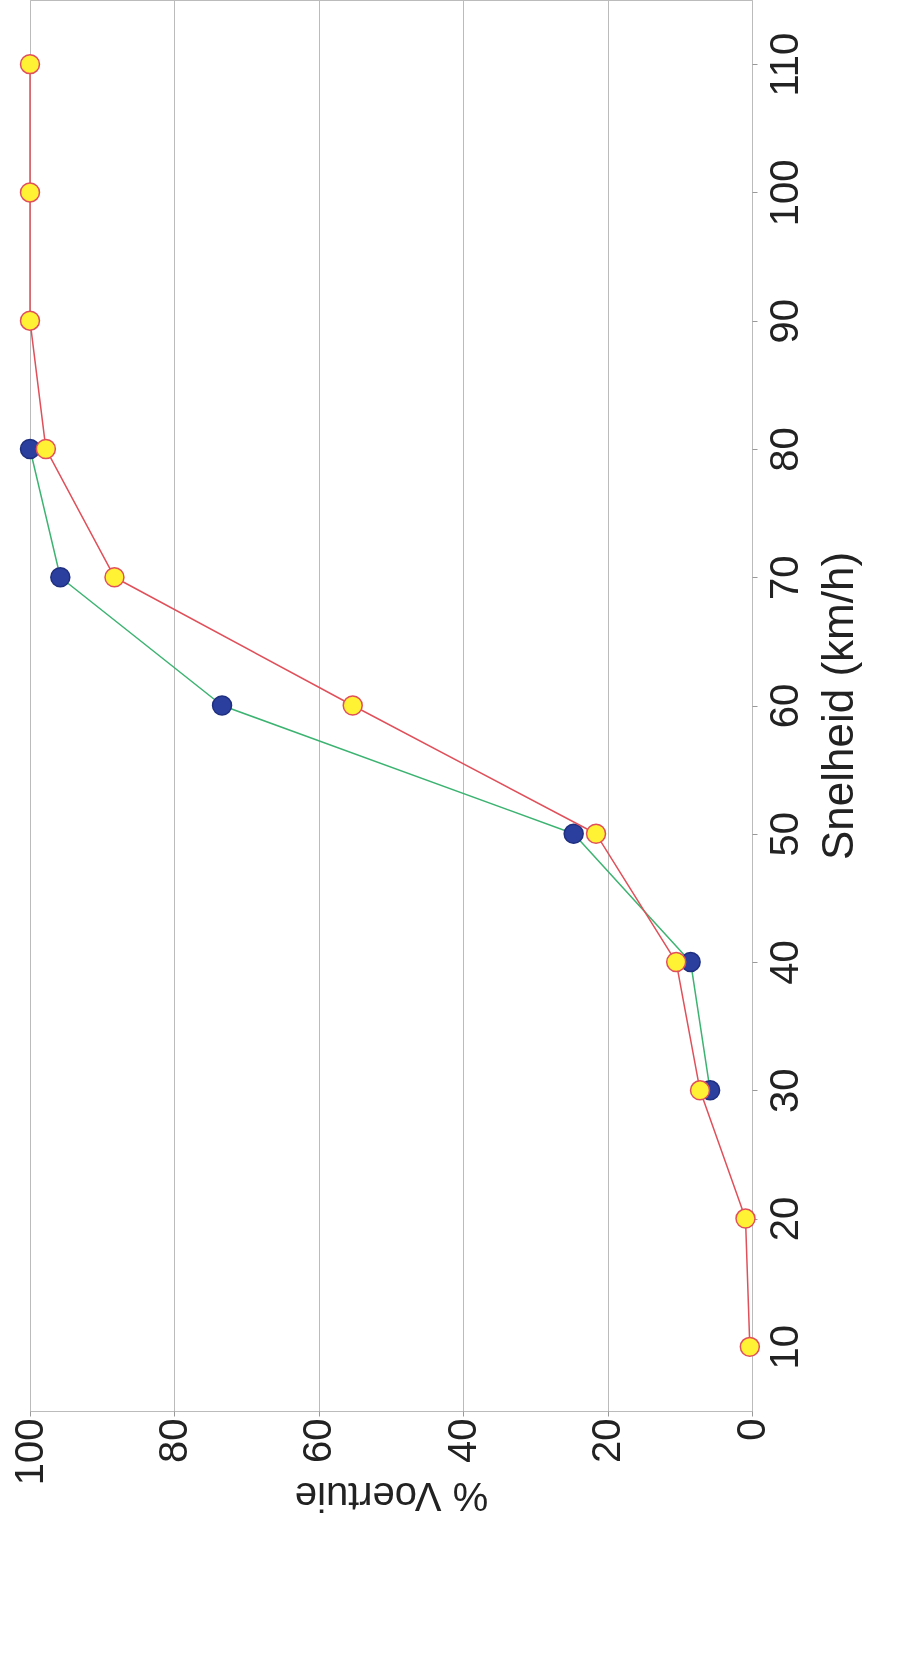  Describe the element at coordinates (783, 1091) in the screenshot. I see `y-tick-label: 30` at that location.